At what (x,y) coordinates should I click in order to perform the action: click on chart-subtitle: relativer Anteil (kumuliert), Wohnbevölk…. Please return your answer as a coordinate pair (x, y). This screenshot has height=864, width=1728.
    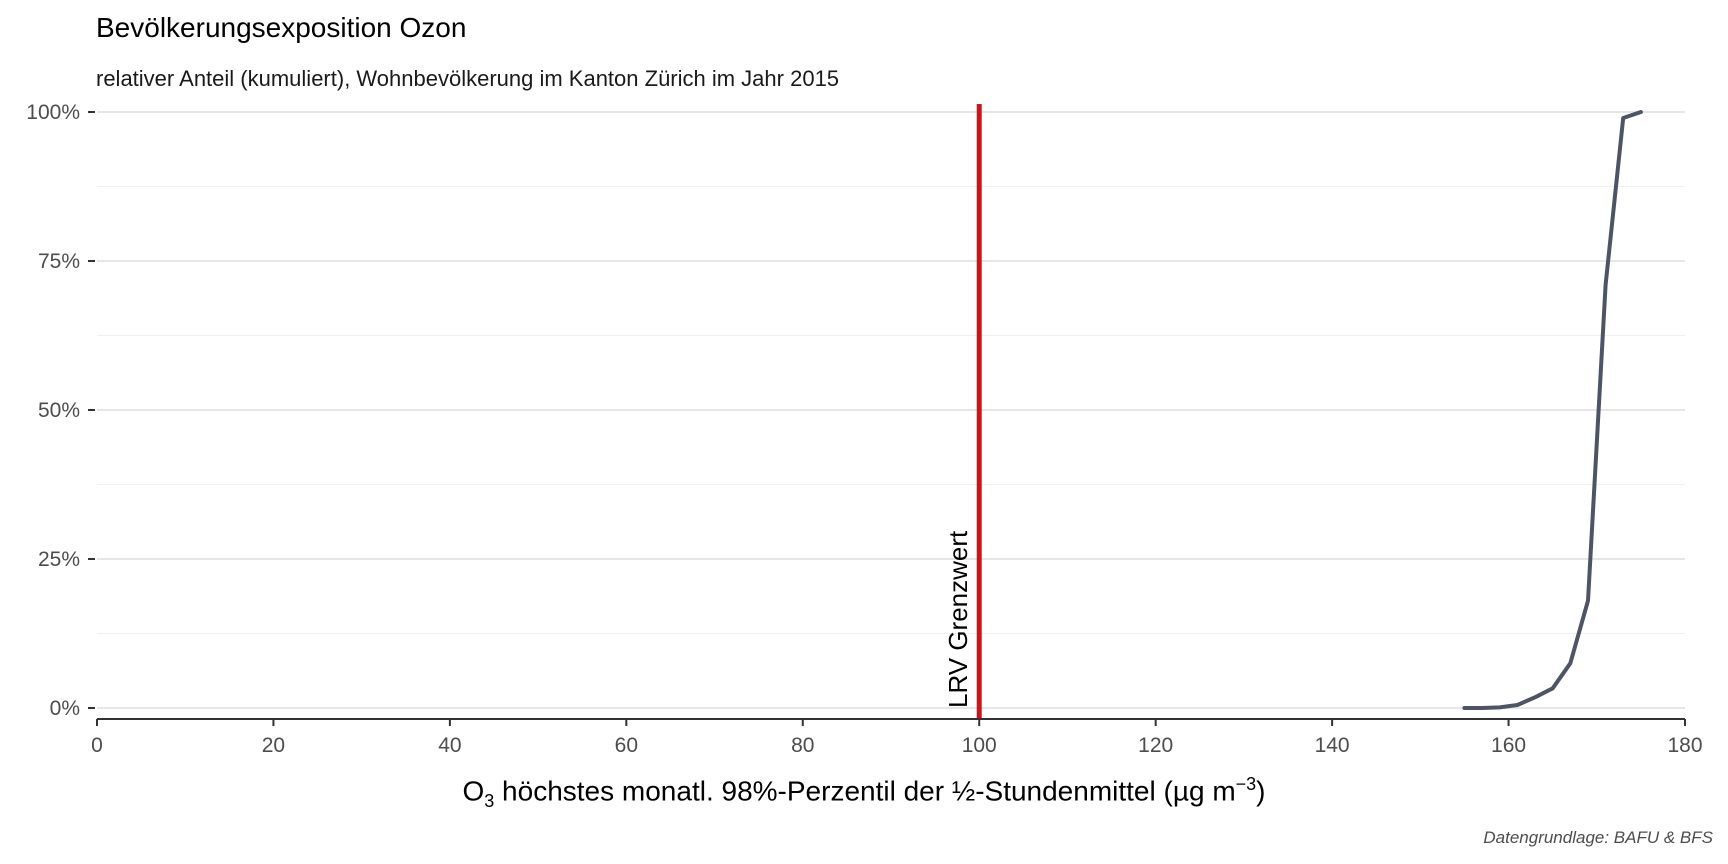
    Looking at the image, I should click on (468, 78).